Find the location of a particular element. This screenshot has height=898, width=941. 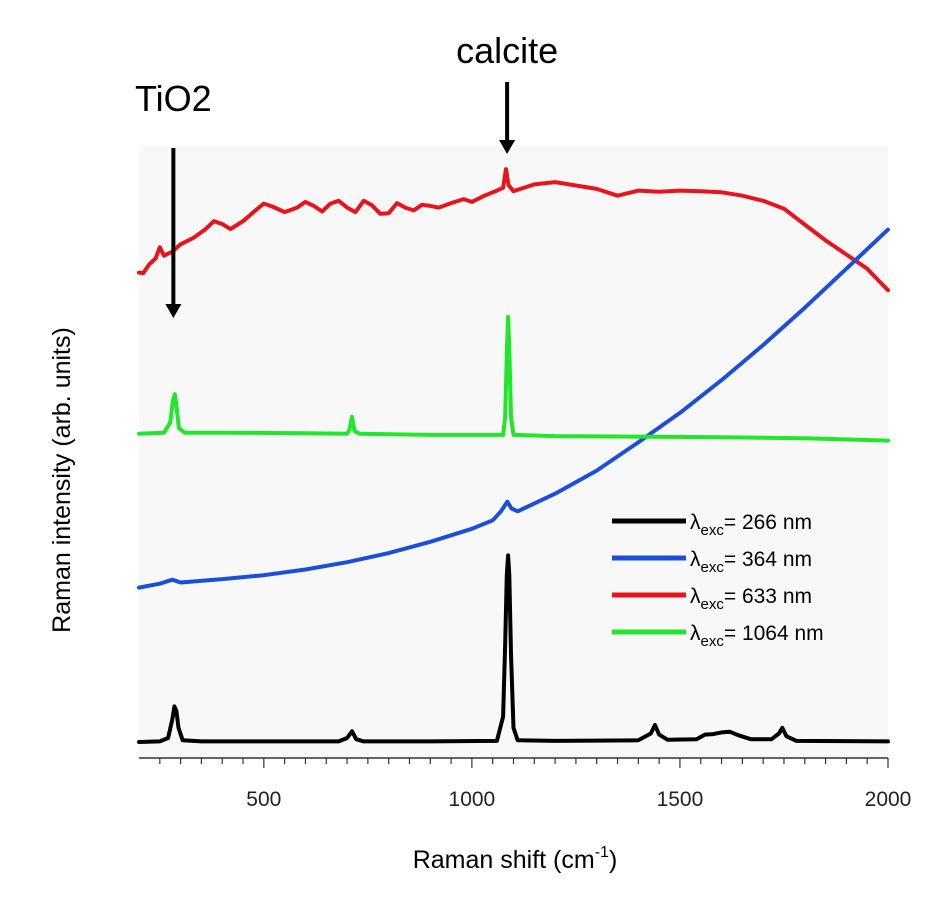

annotation-tio2-label: TiO2 is located at coordinates (173, 98).